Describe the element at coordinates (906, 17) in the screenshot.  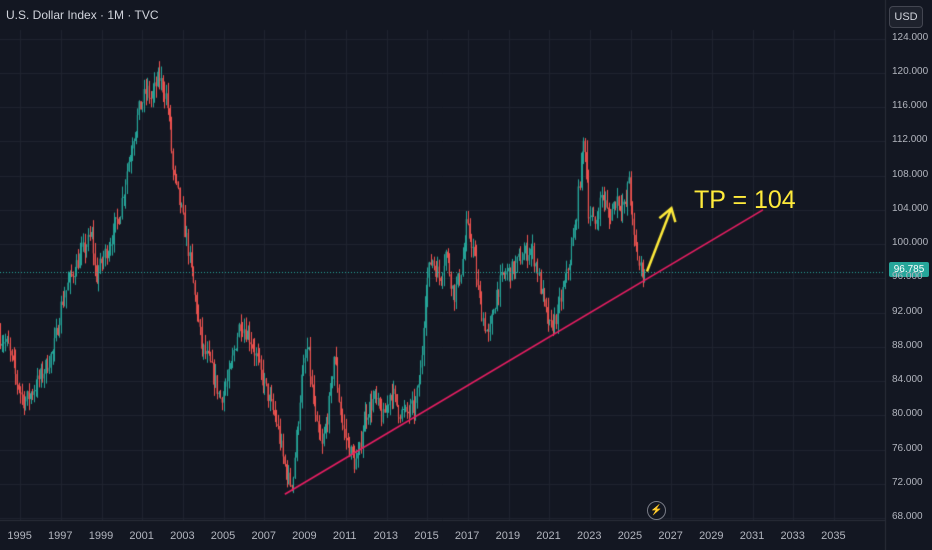
I see `currency-button: USD` at that location.